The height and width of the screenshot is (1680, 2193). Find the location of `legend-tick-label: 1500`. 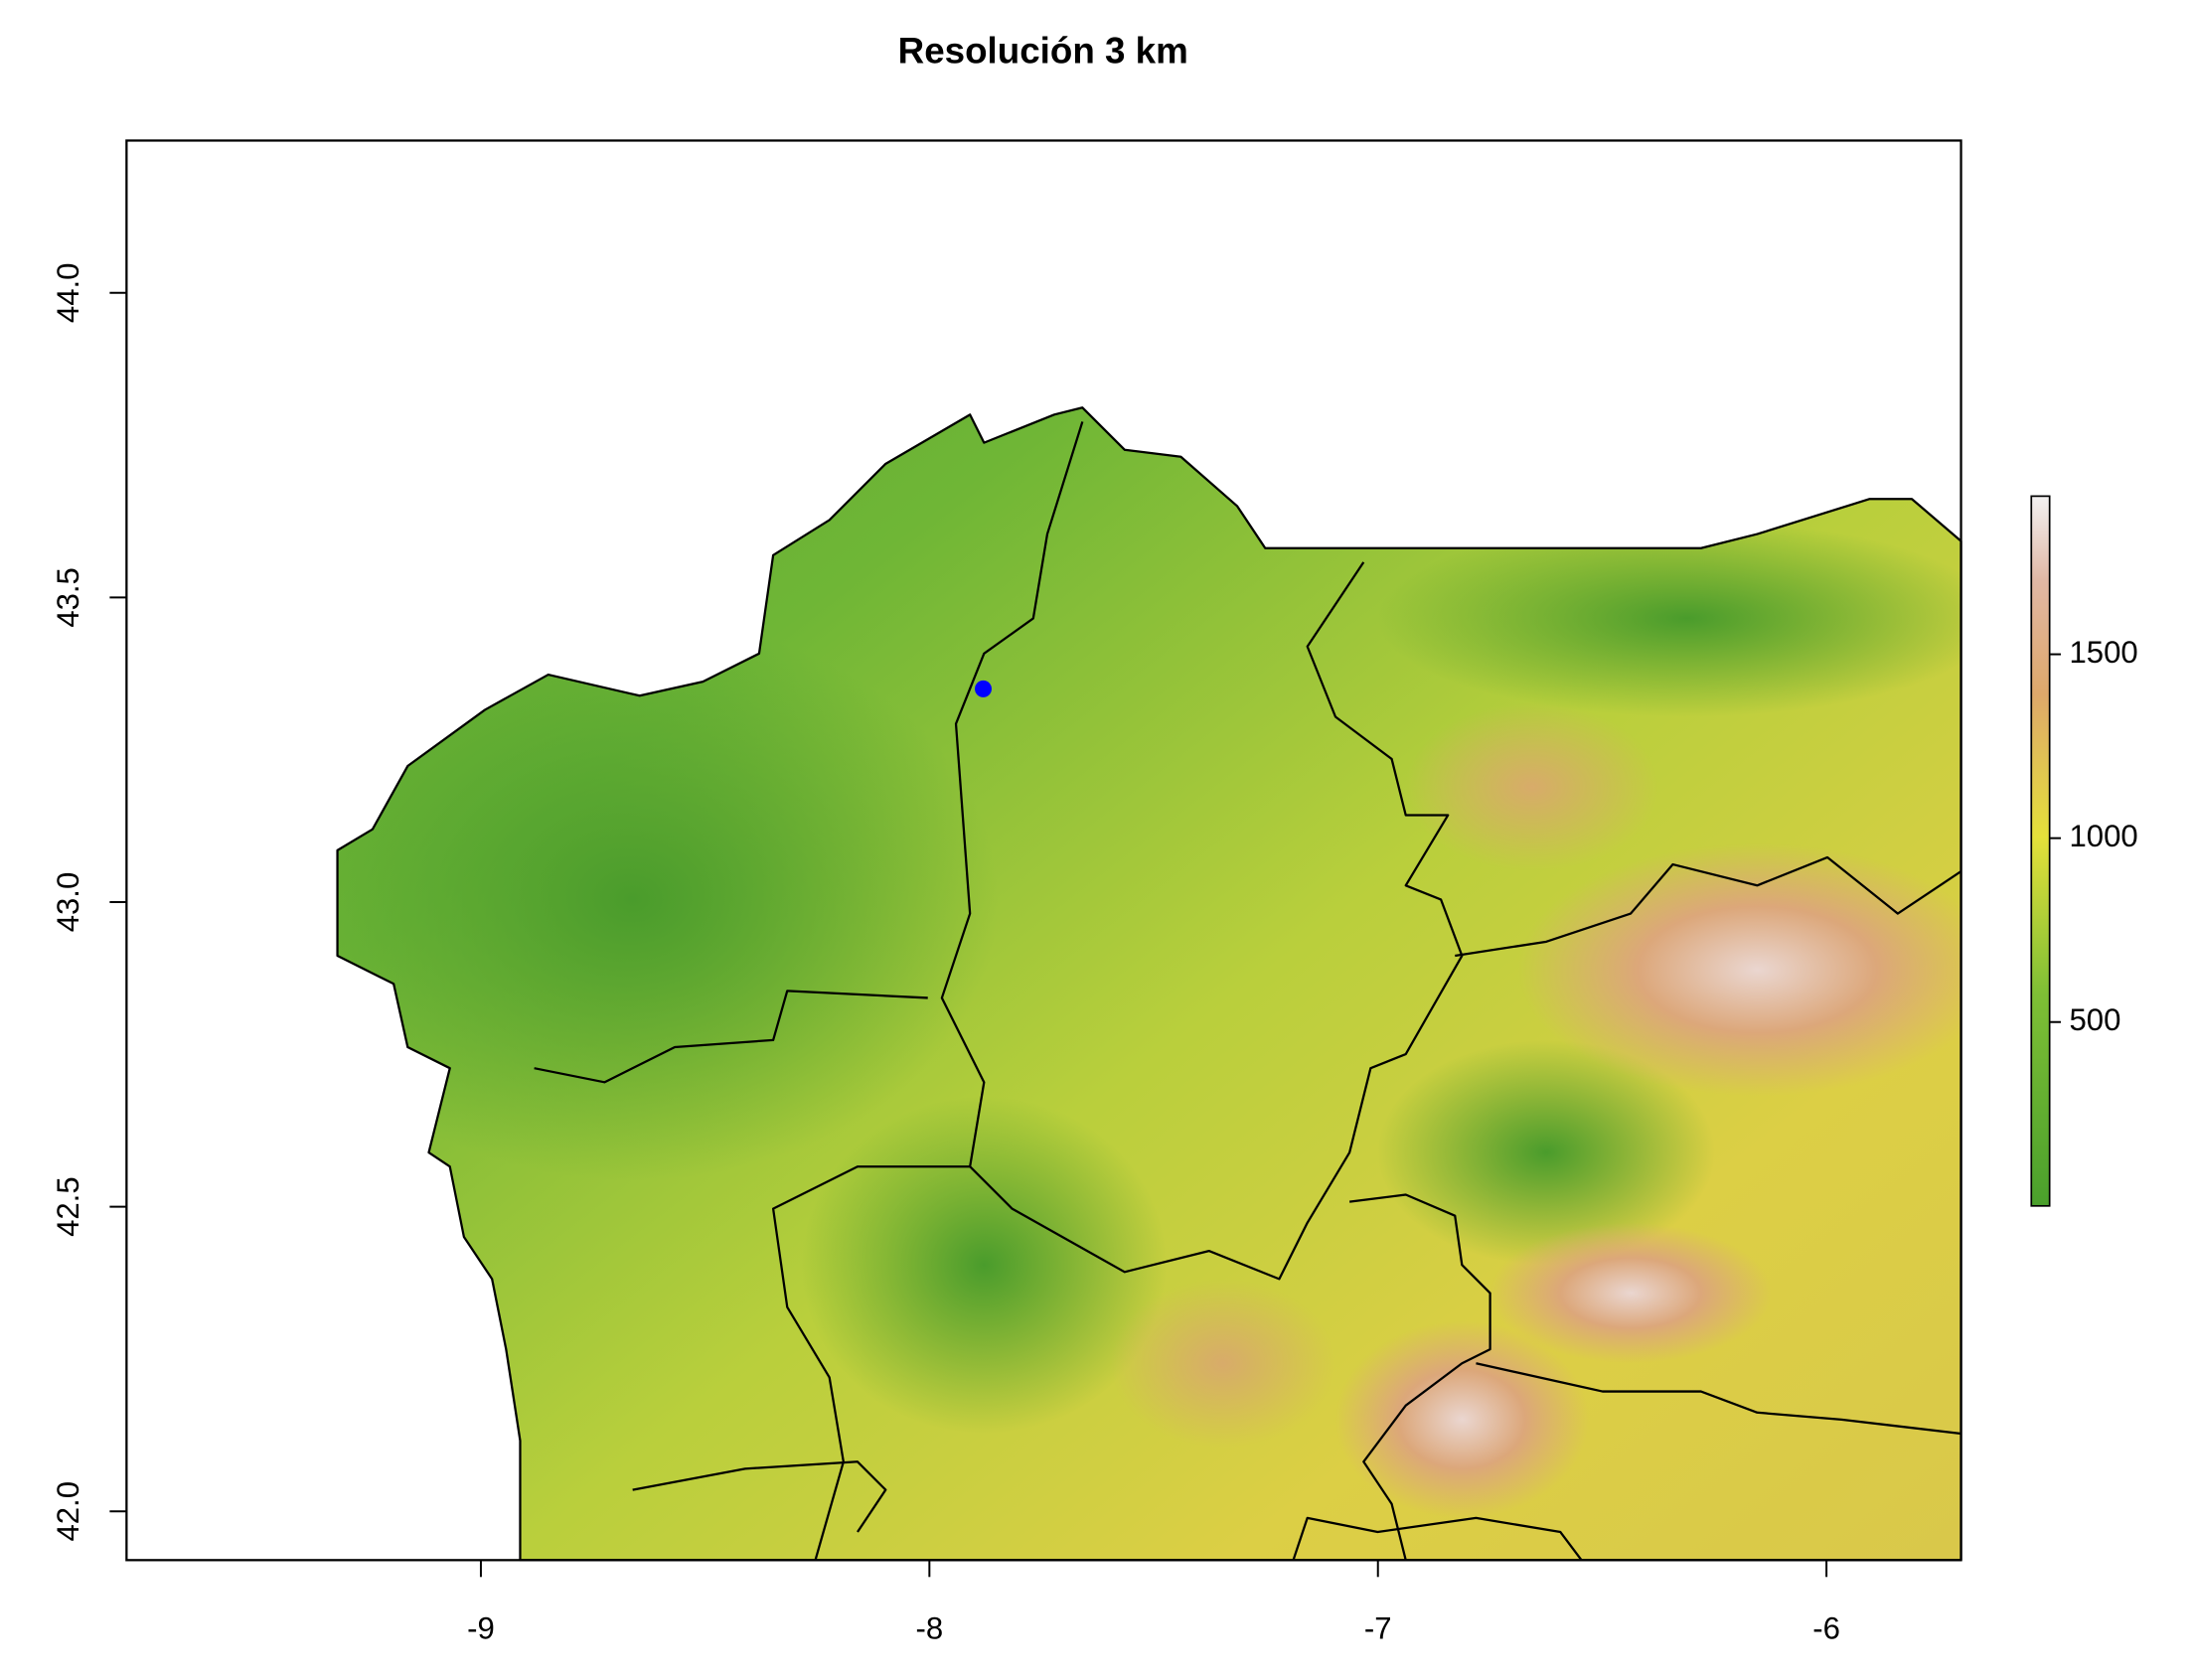

legend-tick-label: 1500 is located at coordinates (2103, 652).